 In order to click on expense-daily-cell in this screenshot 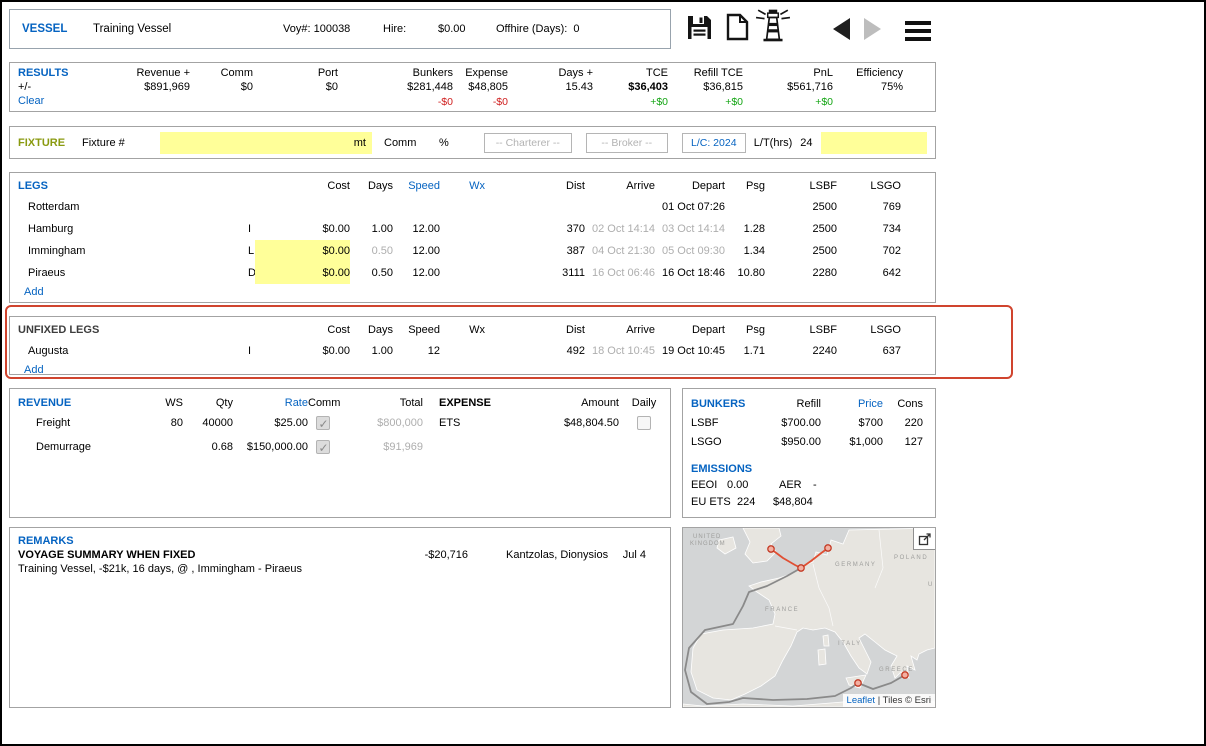, I will do `click(644, 423)`.